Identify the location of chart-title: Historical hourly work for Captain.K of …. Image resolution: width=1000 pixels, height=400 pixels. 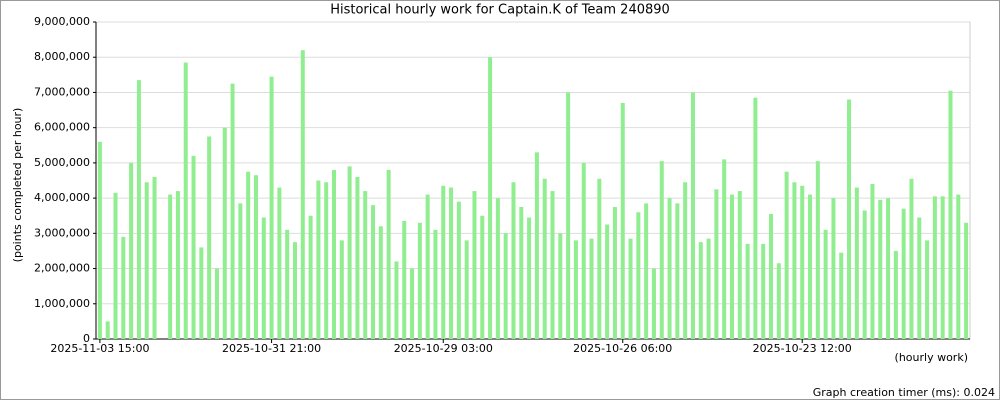
(500, 10).